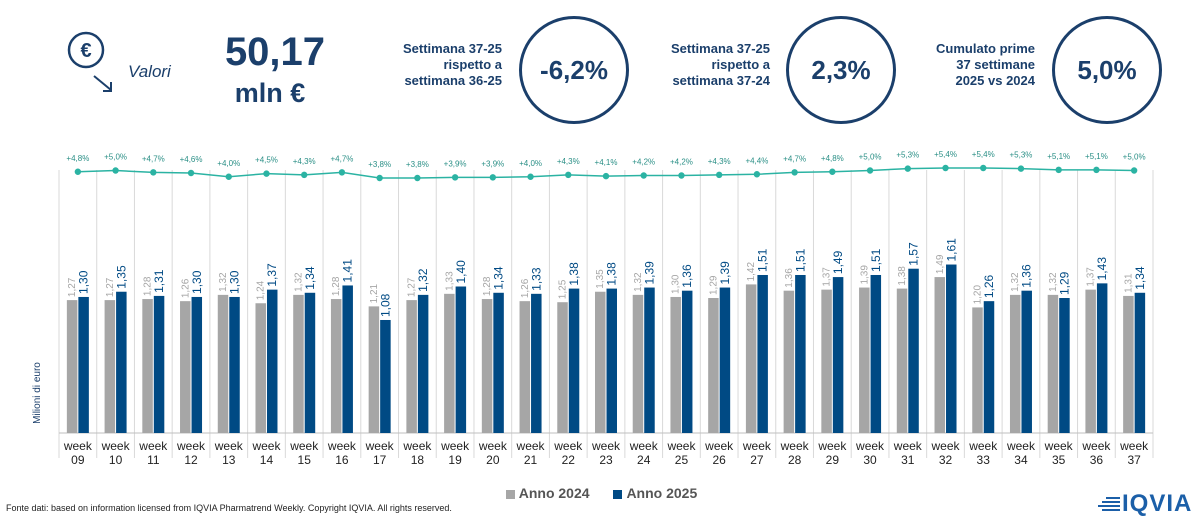 This screenshot has width=1203, height=518. Describe the element at coordinates (1058, 156) in the screenshot. I see `growth-label: +5,1%` at that location.